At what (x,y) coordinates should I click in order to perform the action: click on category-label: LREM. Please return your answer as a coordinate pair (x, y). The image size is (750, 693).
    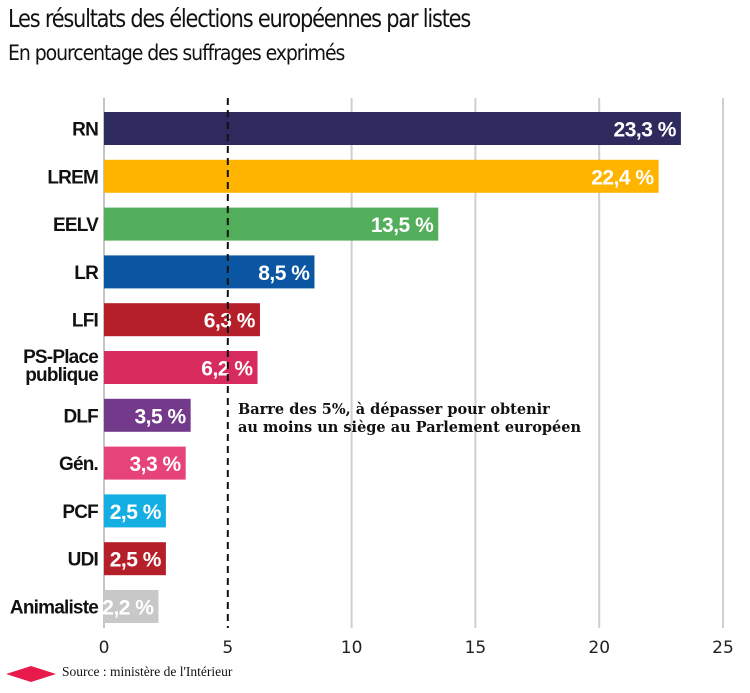
    Looking at the image, I should click on (72, 177).